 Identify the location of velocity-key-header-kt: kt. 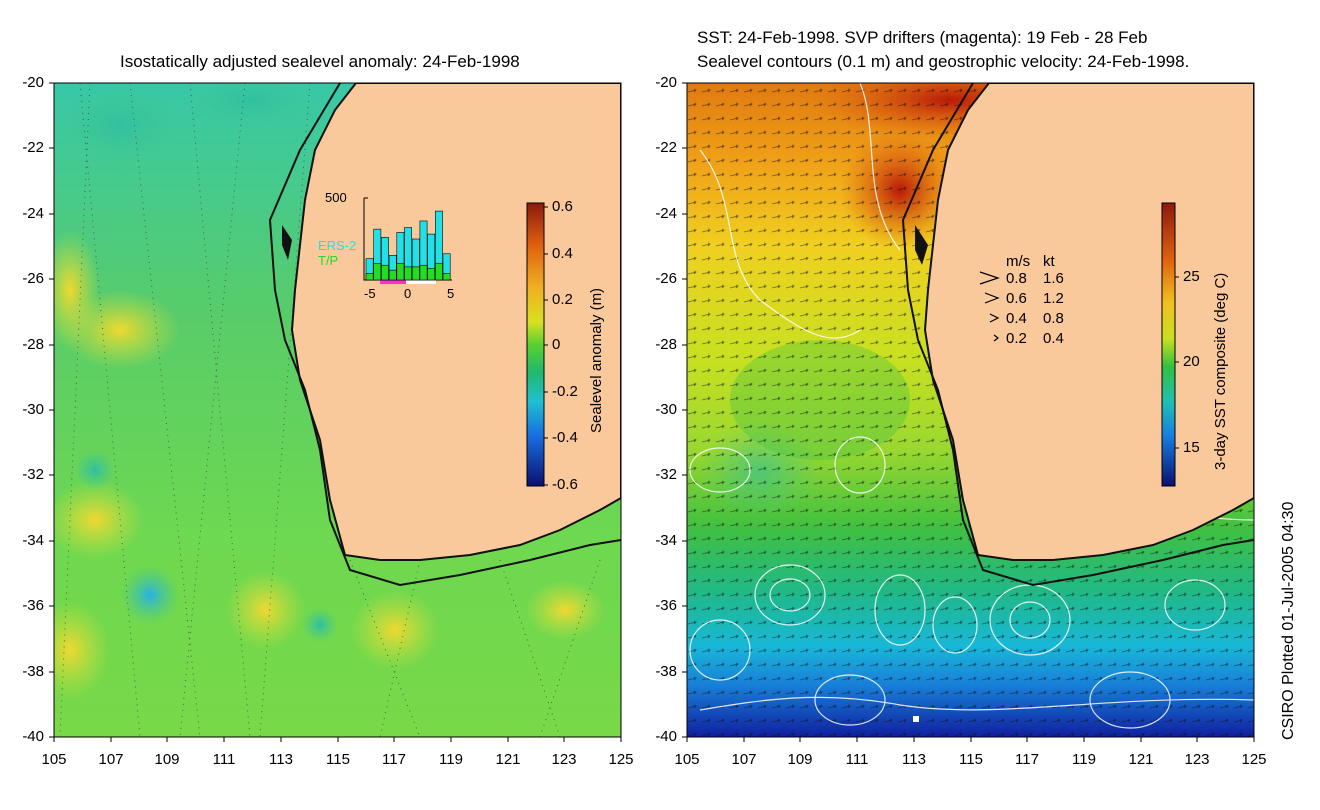
(1049, 261).